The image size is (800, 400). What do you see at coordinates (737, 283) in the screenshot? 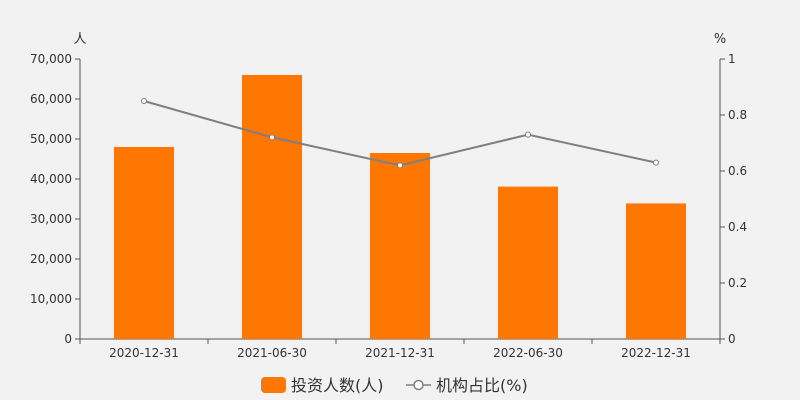
I see `right-axis-tick-label: 0.2` at bounding box center [737, 283].